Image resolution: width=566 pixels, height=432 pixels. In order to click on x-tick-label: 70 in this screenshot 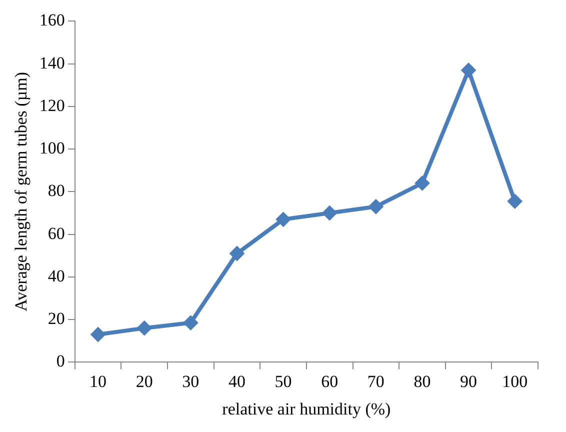, I will do `click(375, 381)`.